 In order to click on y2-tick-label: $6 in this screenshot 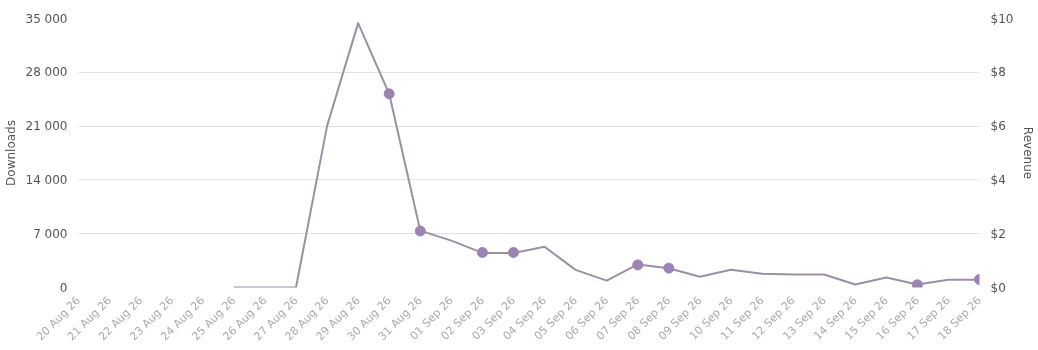, I will do `click(998, 126)`.